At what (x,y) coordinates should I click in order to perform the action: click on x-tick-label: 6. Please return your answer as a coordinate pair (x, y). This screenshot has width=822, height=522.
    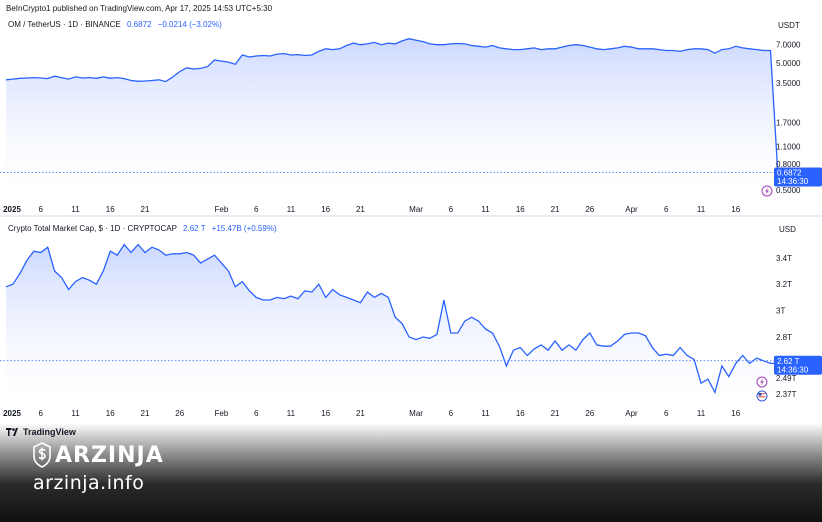
    Looking at the image, I should click on (451, 413).